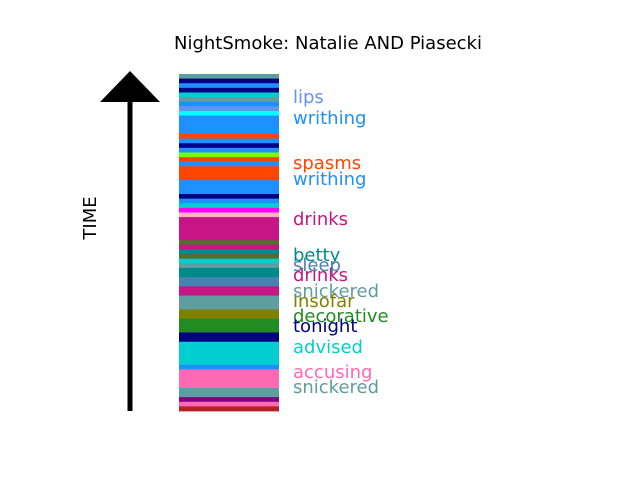 Image resolution: width=640 pixels, height=480 pixels. I want to click on y-axis-label: TIME, so click(90, 218).